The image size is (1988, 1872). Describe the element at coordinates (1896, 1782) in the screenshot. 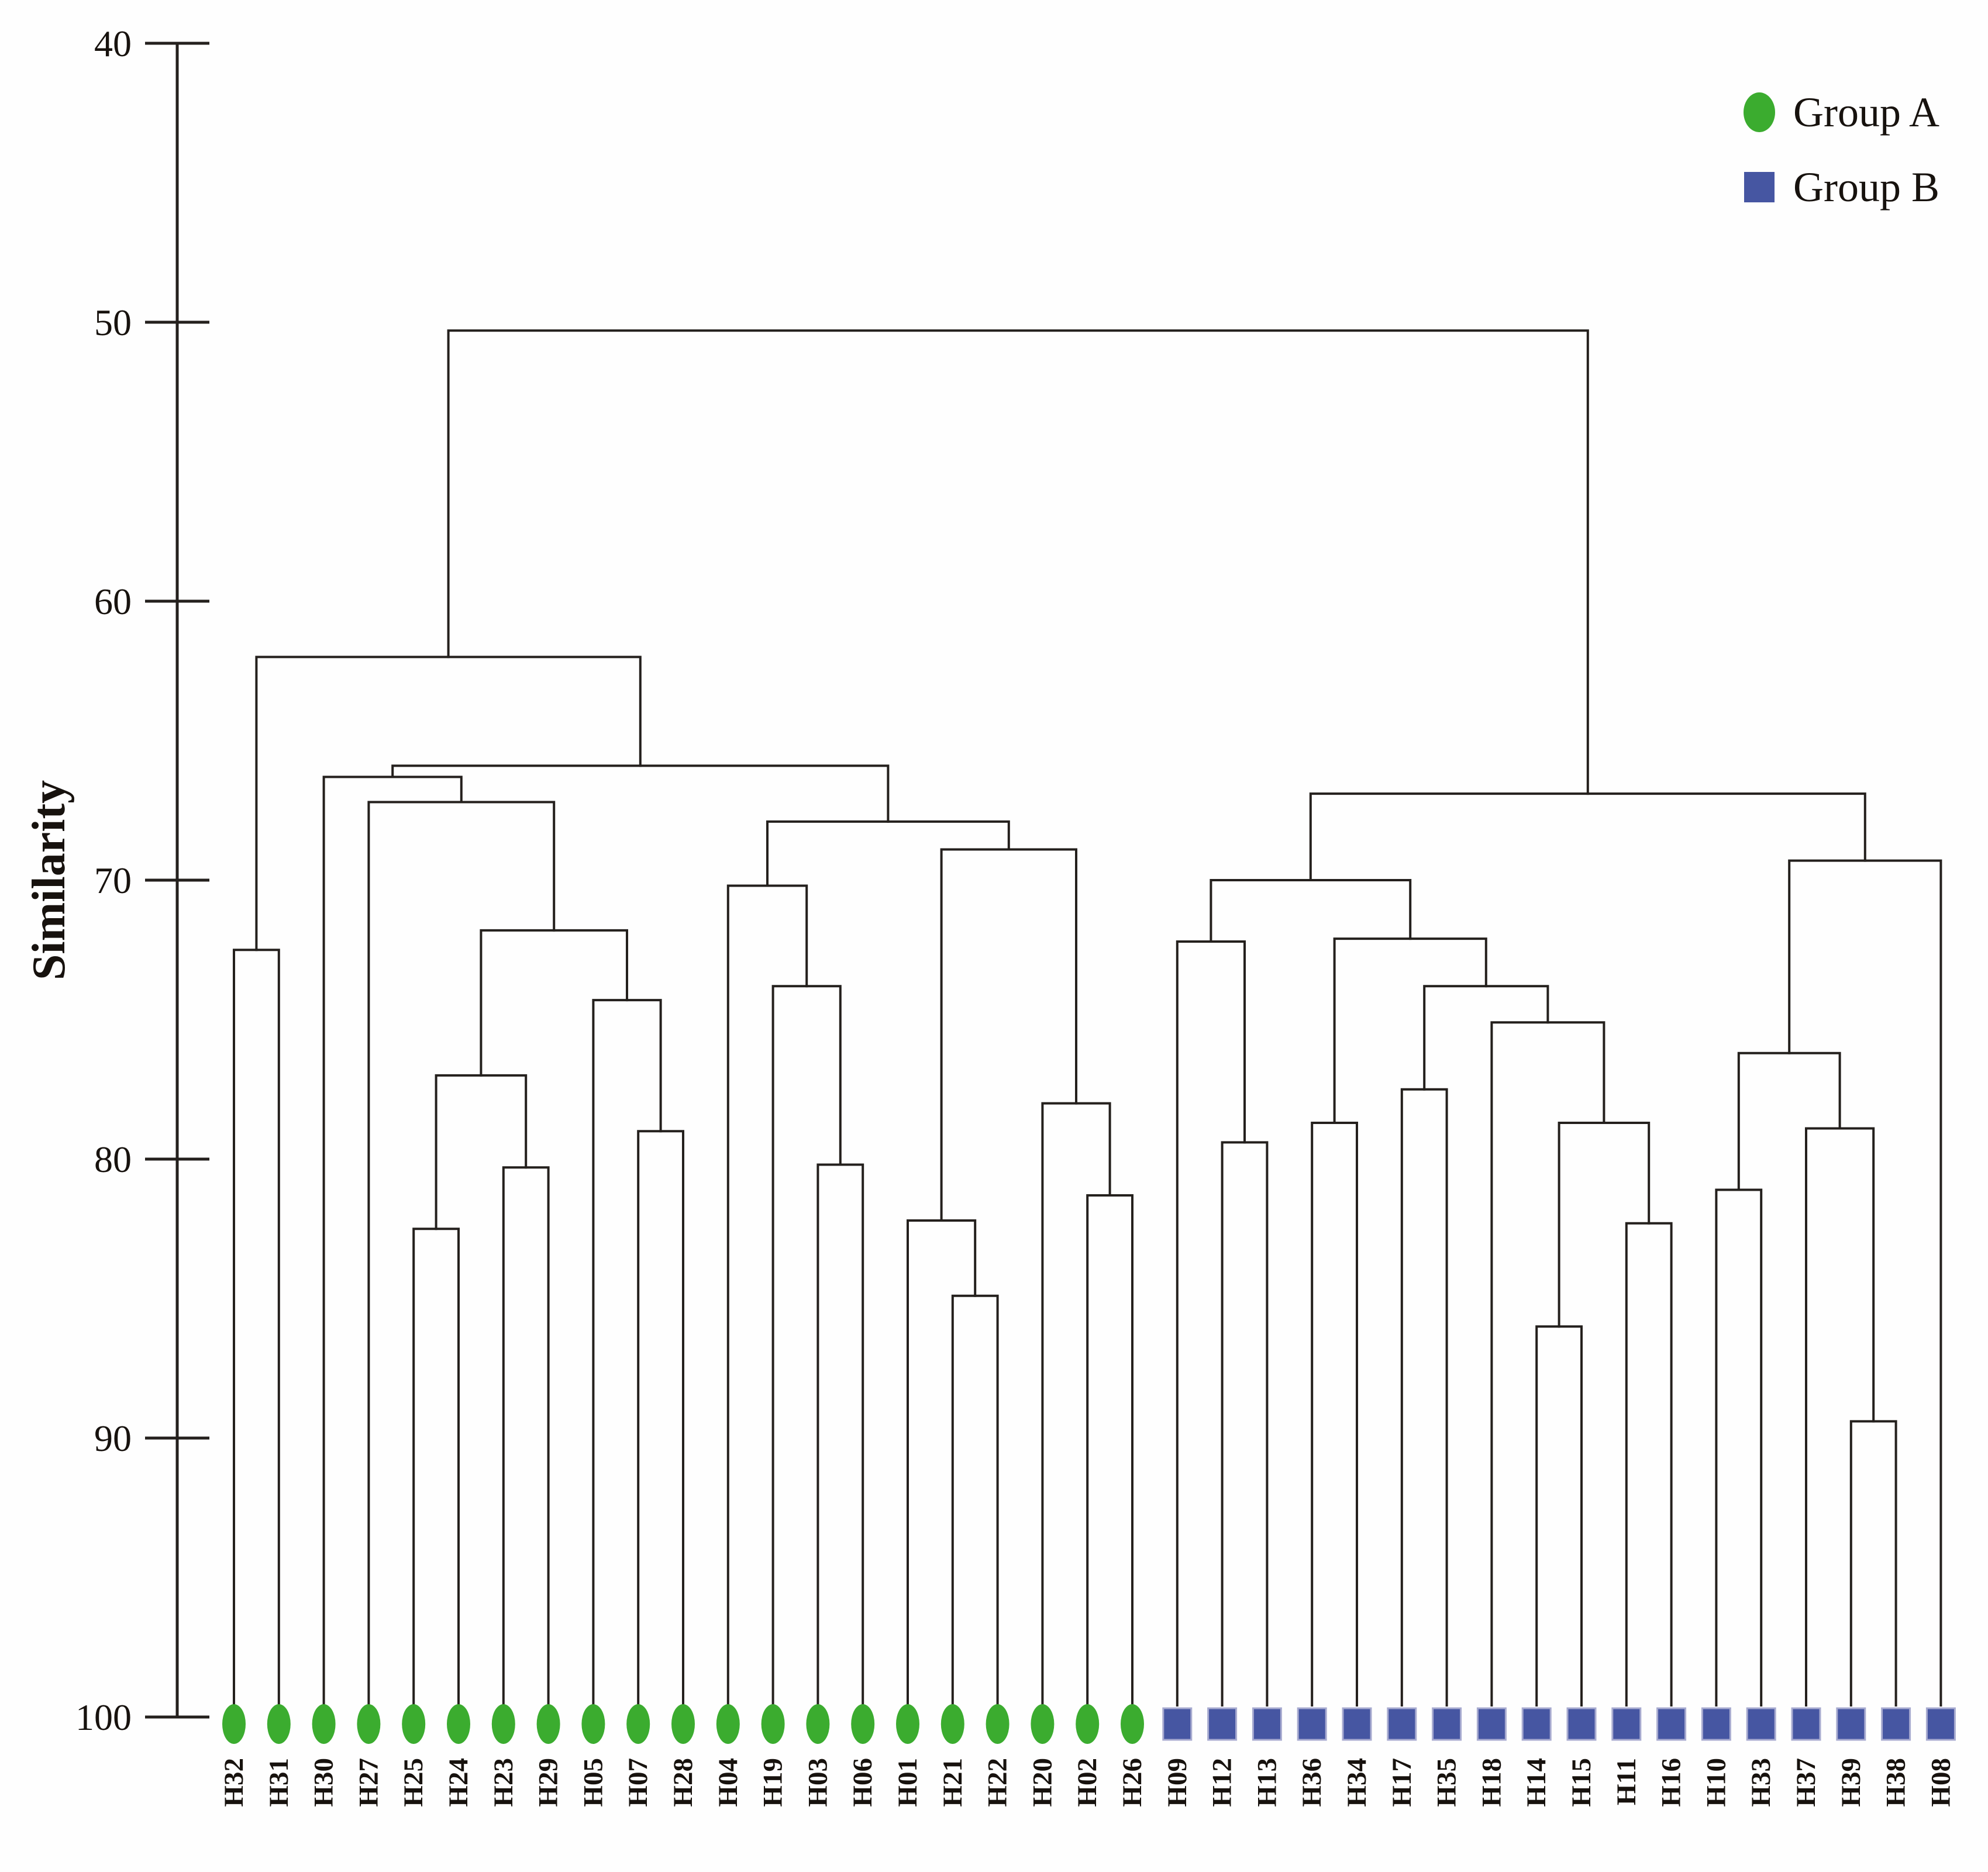

I see `leaf-label: H38` at that location.